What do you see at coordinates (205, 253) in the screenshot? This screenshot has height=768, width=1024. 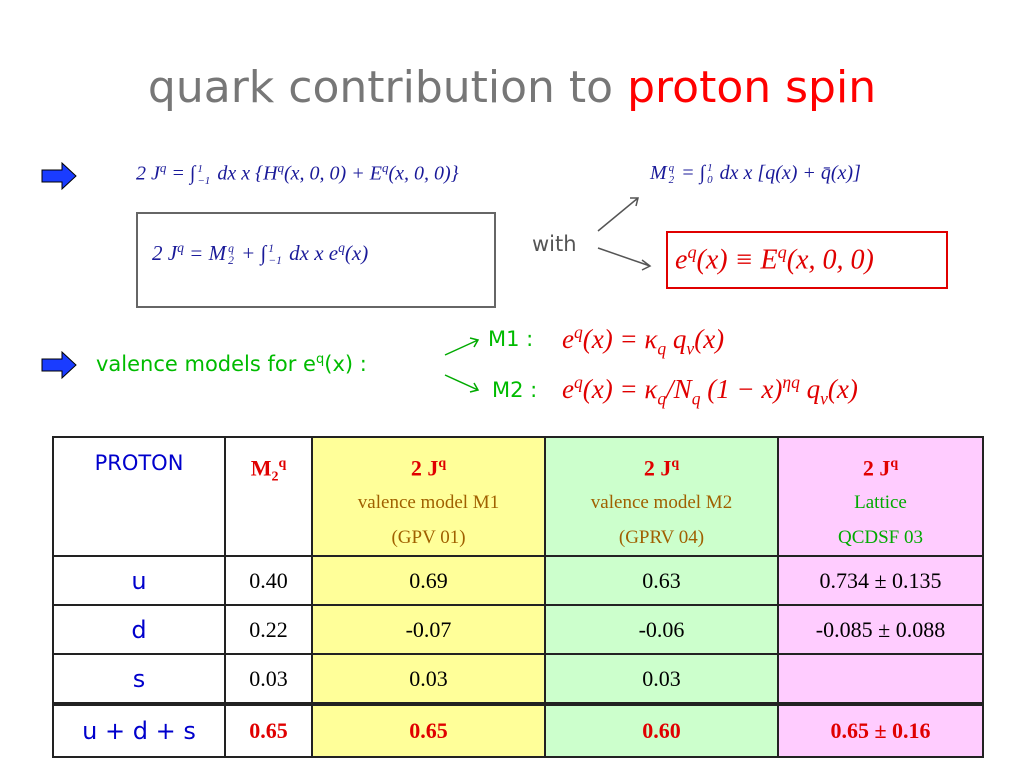 I see `formula-text: = M` at bounding box center [205, 253].